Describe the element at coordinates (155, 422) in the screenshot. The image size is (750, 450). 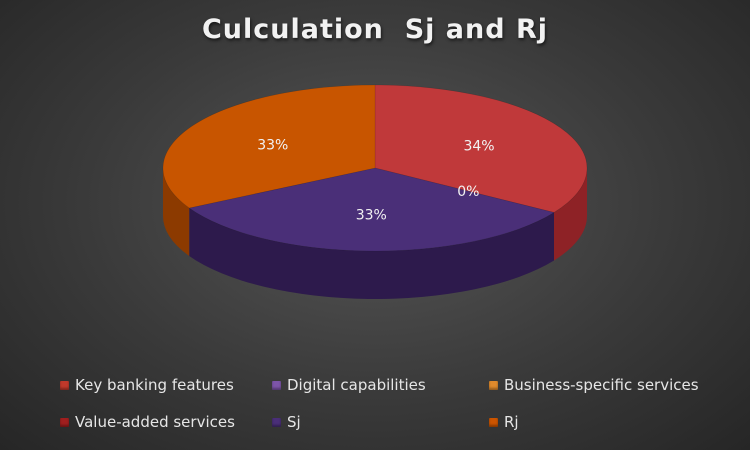
I see `legend-label: Value-added services` at that location.